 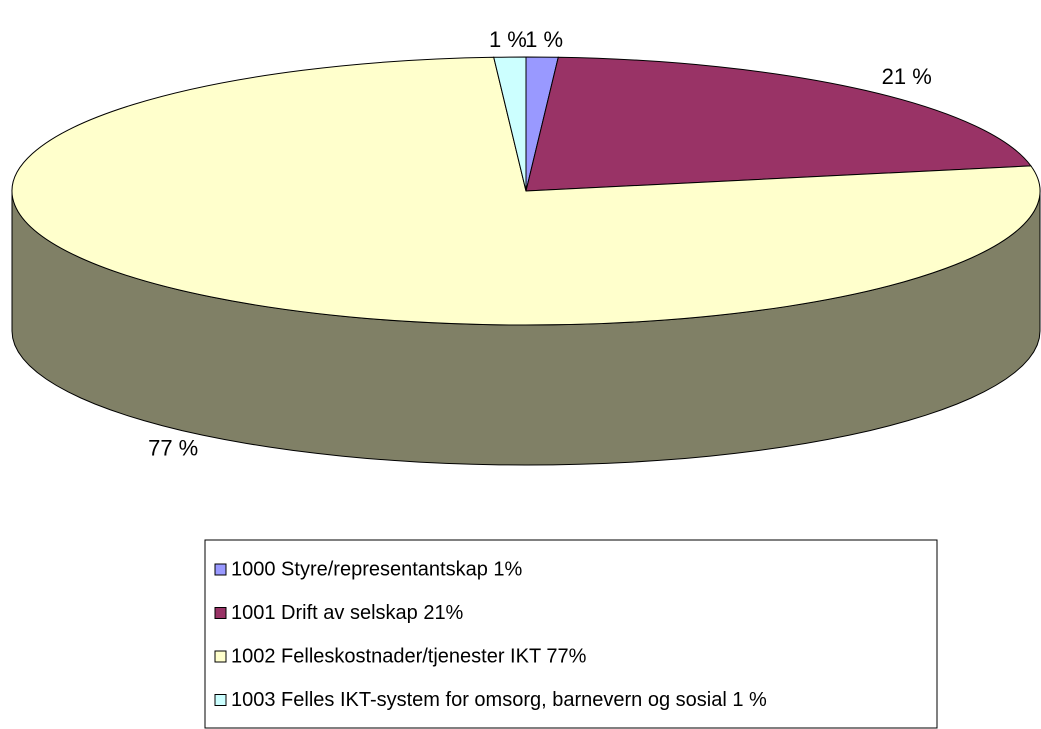 What do you see at coordinates (377, 569) in the screenshot?
I see `legend-label: 1000 Styre/representantskap 1%` at bounding box center [377, 569].